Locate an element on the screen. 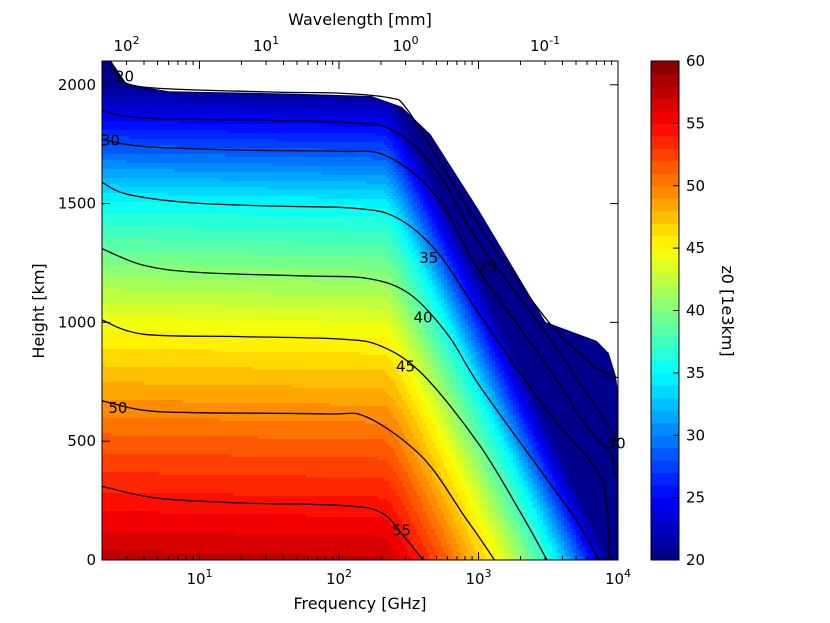  colorbar-tick-label: 60 is located at coordinates (695, 61).